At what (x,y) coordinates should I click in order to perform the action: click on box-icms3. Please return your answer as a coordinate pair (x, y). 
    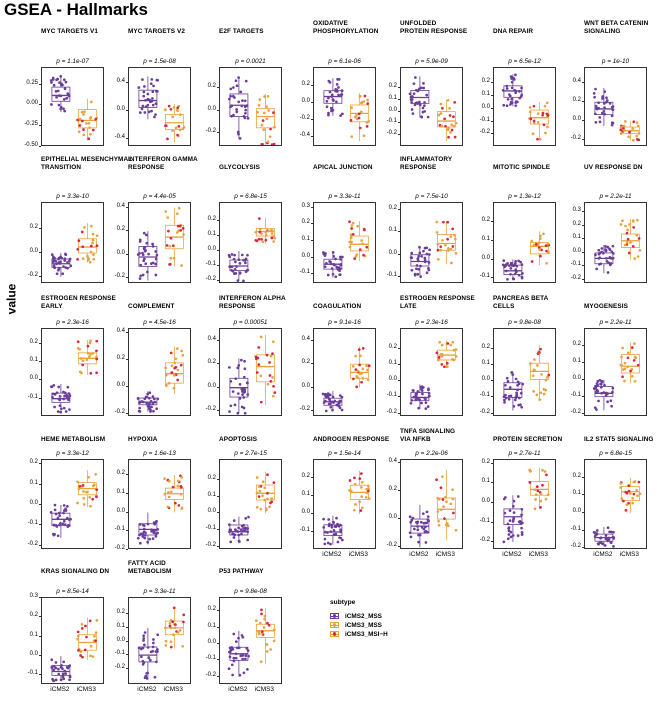
    Looking at the image, I should click on (265, 230).